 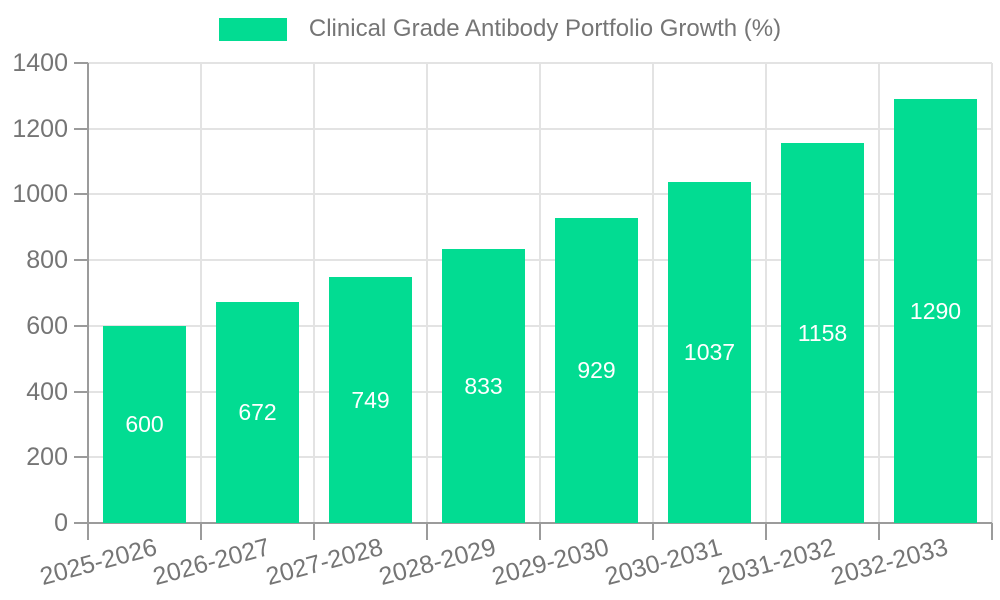 I want to click on y-tick-label: 1200, so click(x=40, y=128).